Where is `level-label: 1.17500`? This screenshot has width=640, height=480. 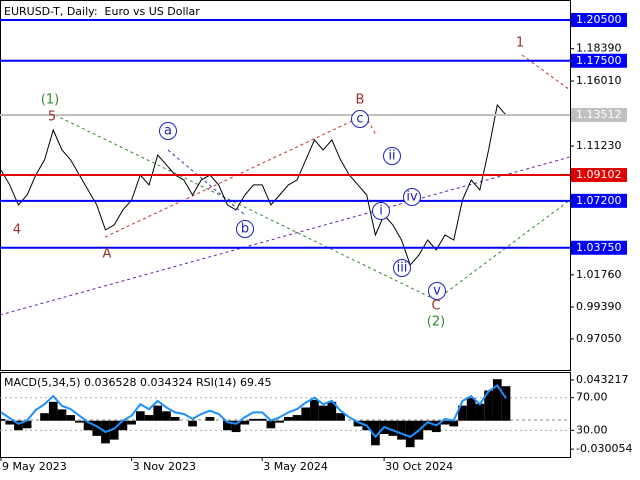 level-label: 1.17500 is located at coordinates (599, 60).